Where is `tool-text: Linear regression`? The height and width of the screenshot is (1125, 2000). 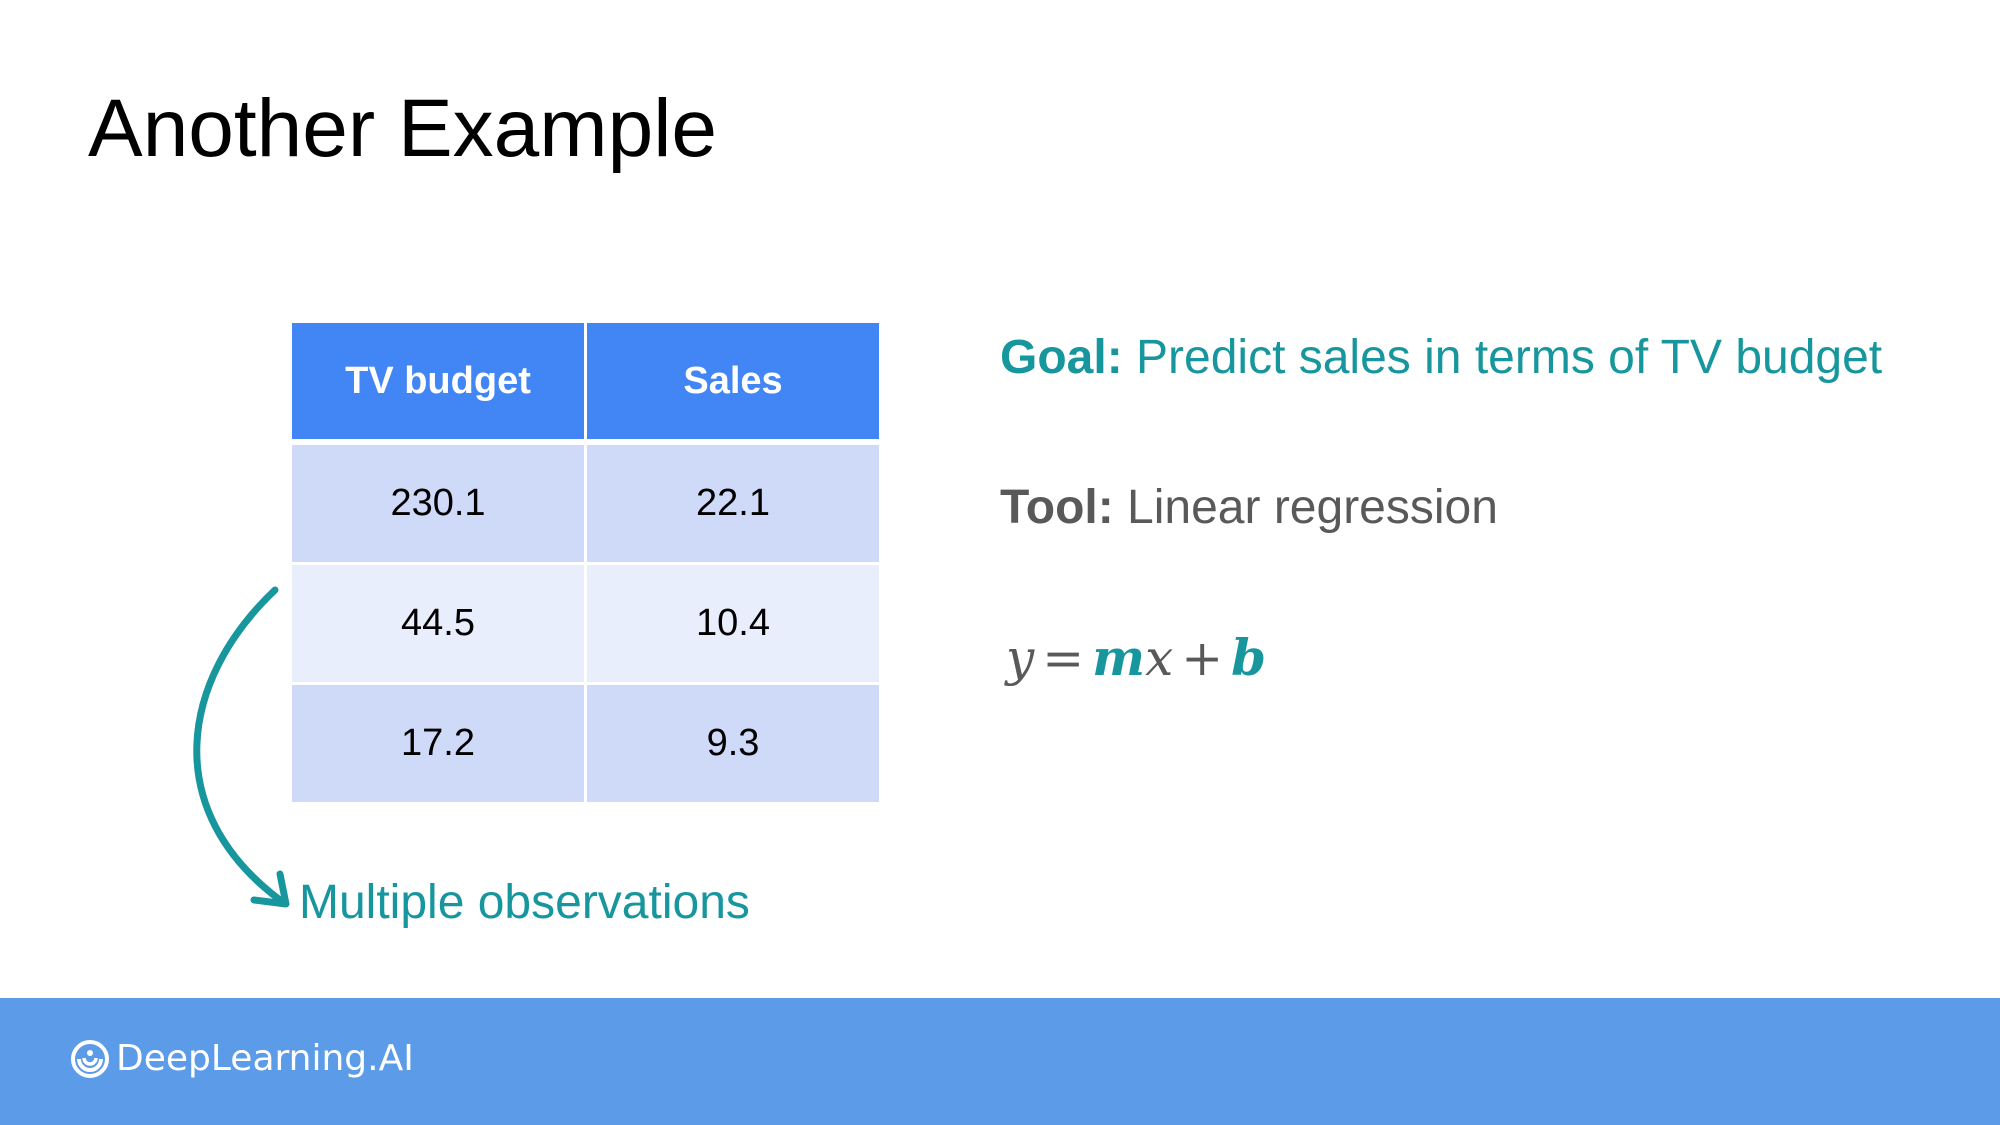
tool-text: Linear regression is located at coordinates (1305, 507).